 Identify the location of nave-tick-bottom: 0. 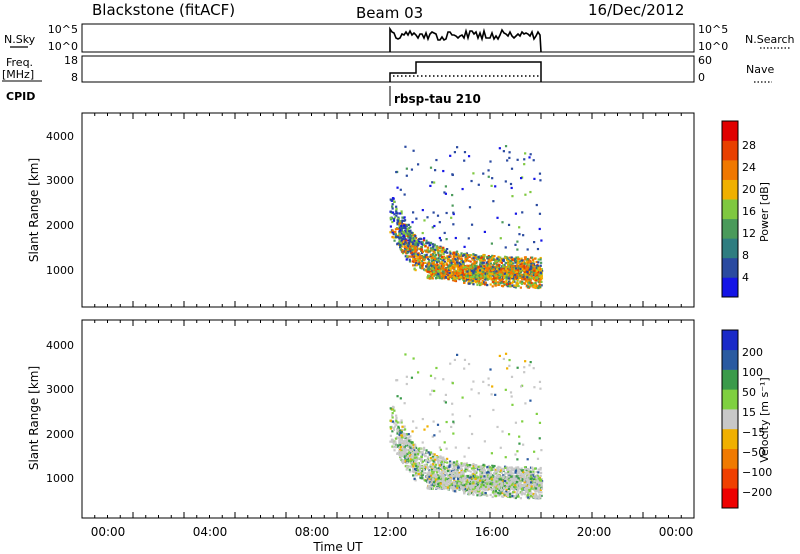
(701, 77).